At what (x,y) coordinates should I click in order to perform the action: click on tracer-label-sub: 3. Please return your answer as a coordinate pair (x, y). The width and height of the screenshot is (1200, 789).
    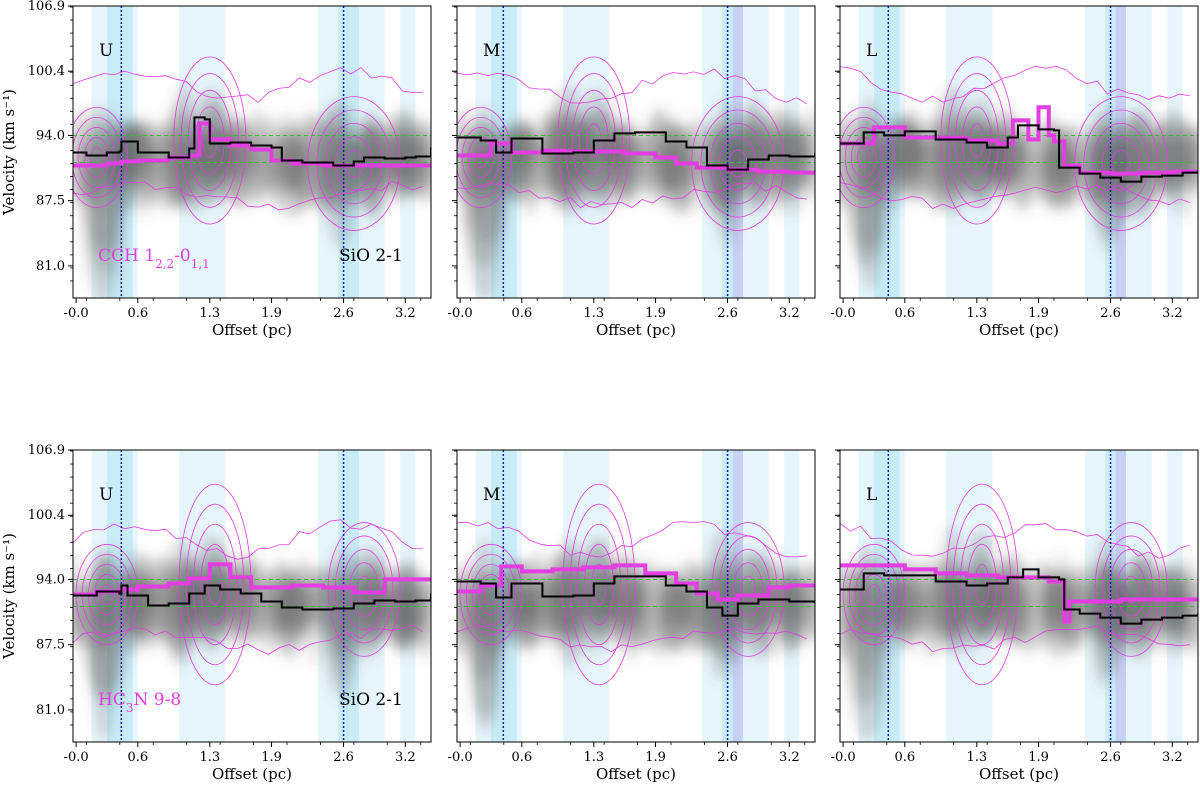
    Looking at the image, I should click on (130, 708).